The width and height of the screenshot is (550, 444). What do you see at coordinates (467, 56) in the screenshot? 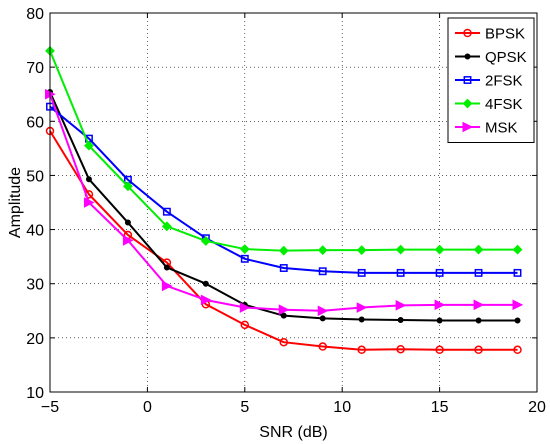
I see `legend-marker-qpsk` at bounding box center [467, 56].